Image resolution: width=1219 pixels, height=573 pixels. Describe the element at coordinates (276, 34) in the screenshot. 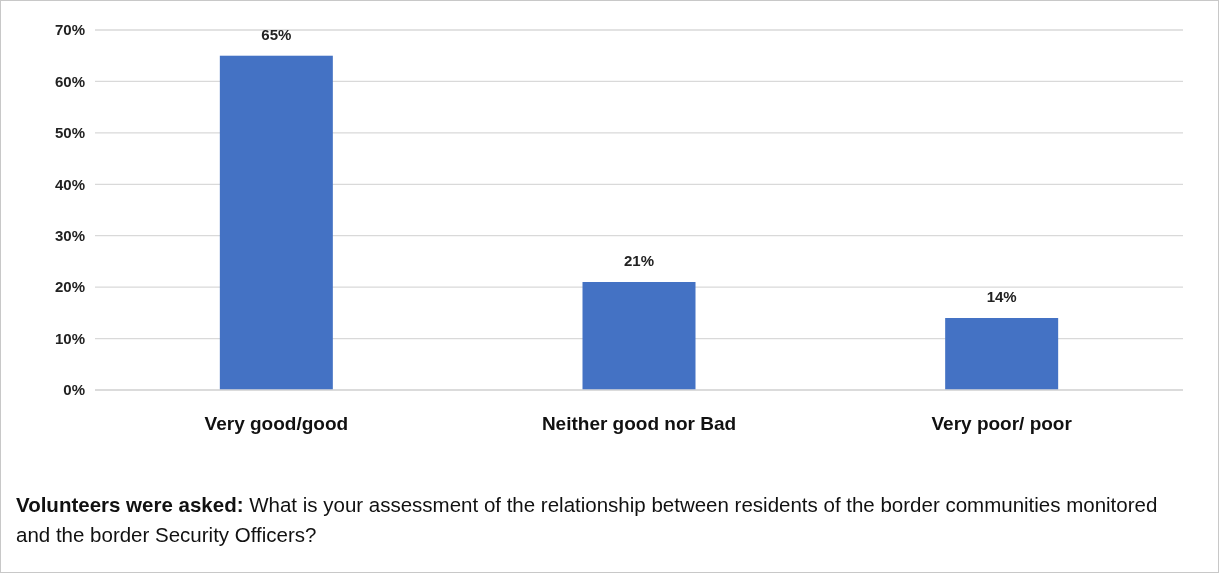

I see `data-label: 65%` at that location.